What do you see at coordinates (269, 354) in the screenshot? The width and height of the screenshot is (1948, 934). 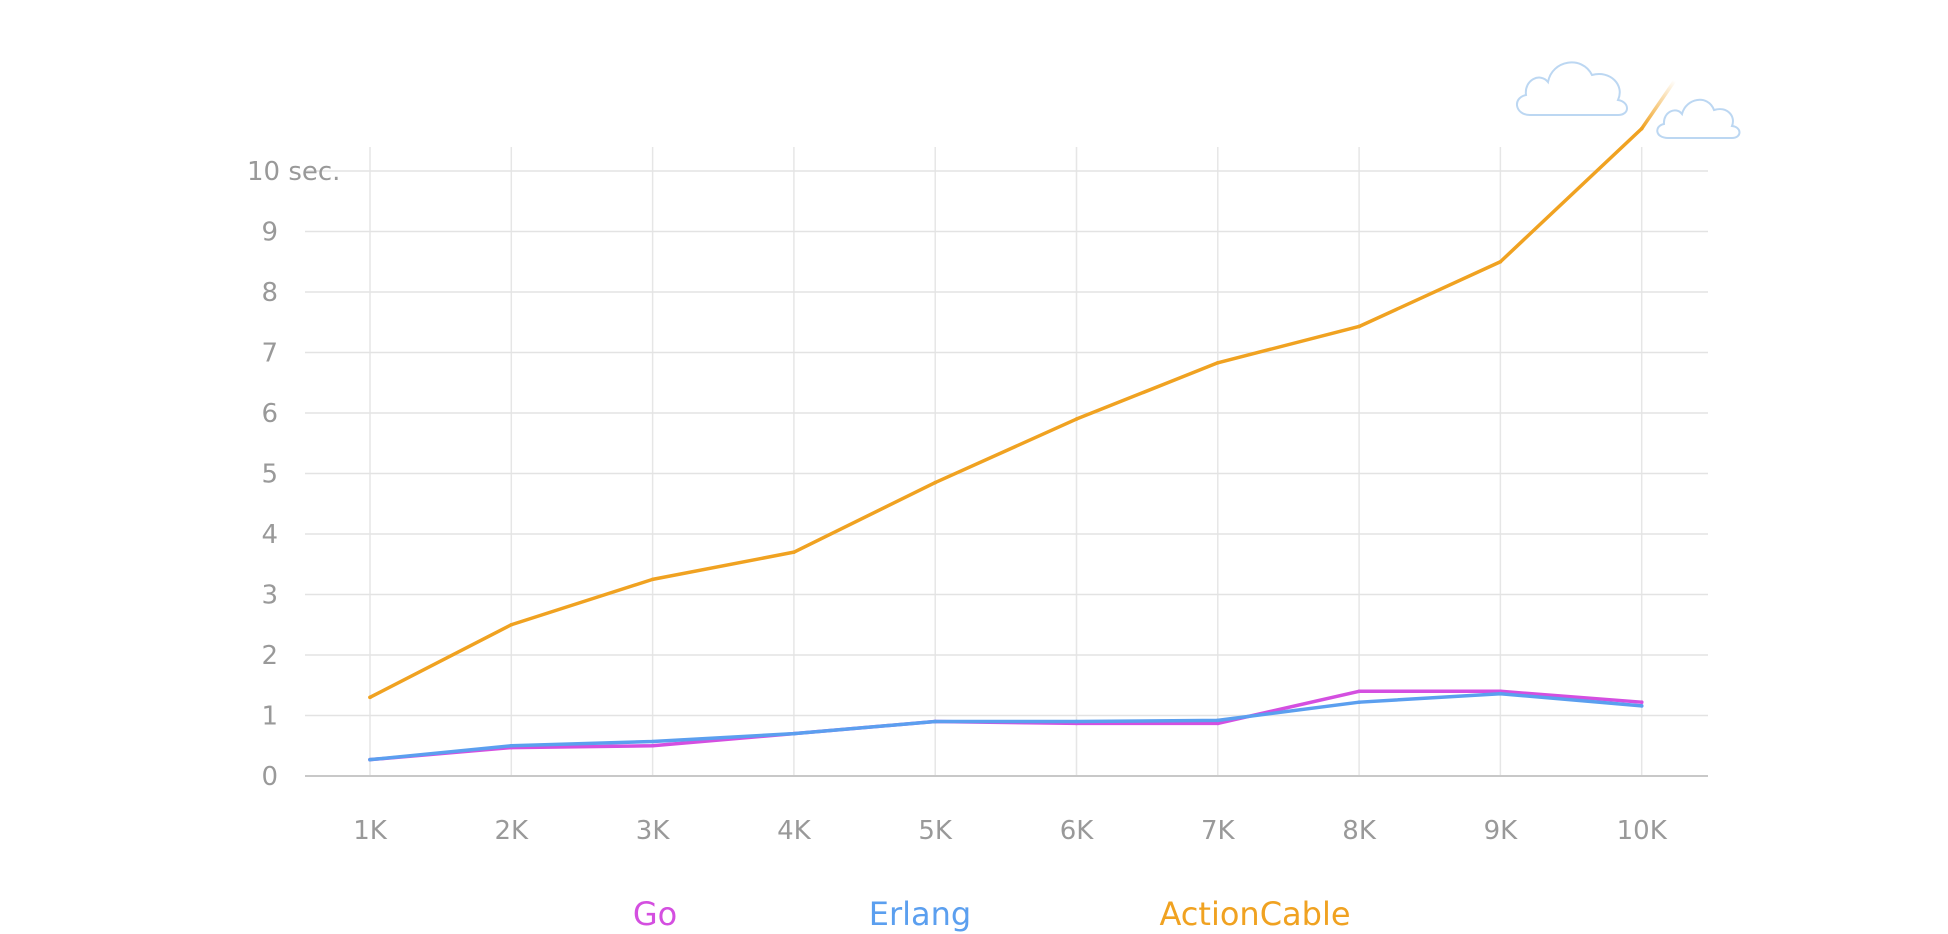 I see `y-tick-label: 7` at bounding box center [269, 354].